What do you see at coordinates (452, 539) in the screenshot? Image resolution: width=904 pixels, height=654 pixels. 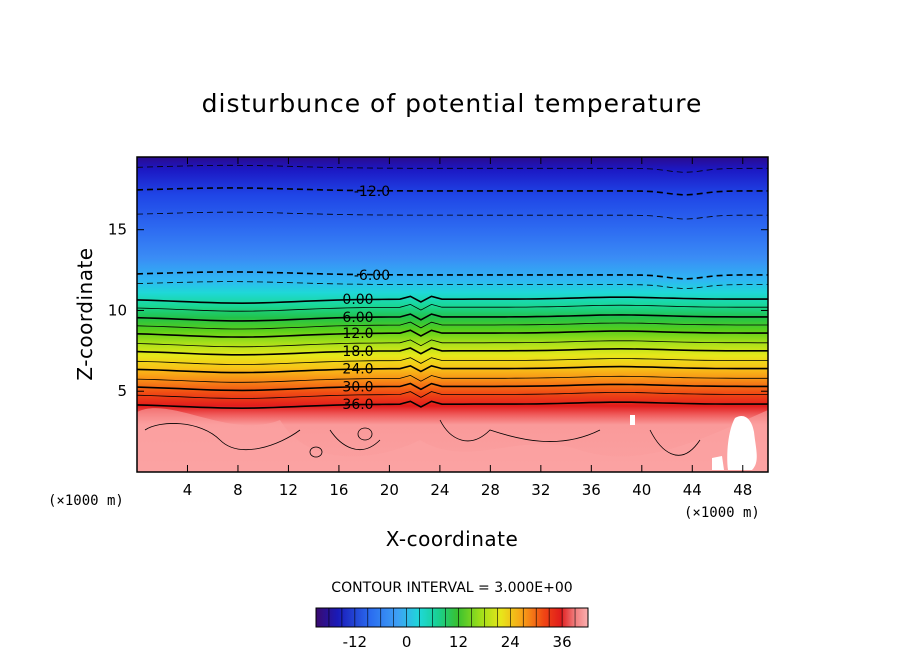 I see `x-axis-label: X-coordinate` at bounding box center [452, 539].